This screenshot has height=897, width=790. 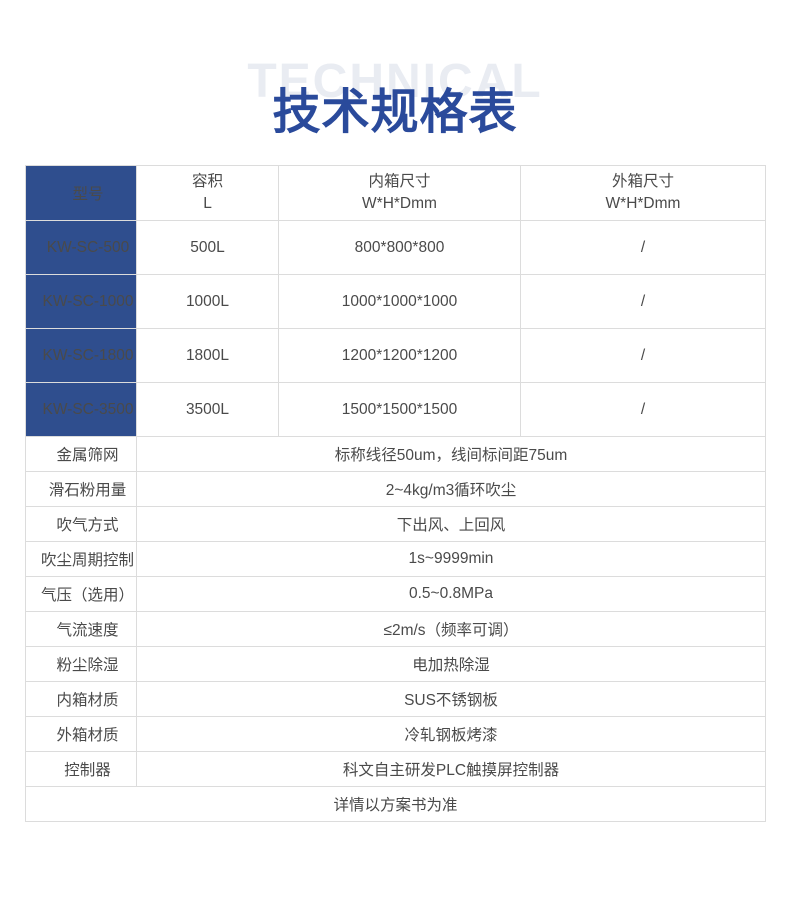 What do you see at coordinates (81, 247) in the screenshot?
I see `model-name: KW-SC-500` at bounding box center [81, 247].